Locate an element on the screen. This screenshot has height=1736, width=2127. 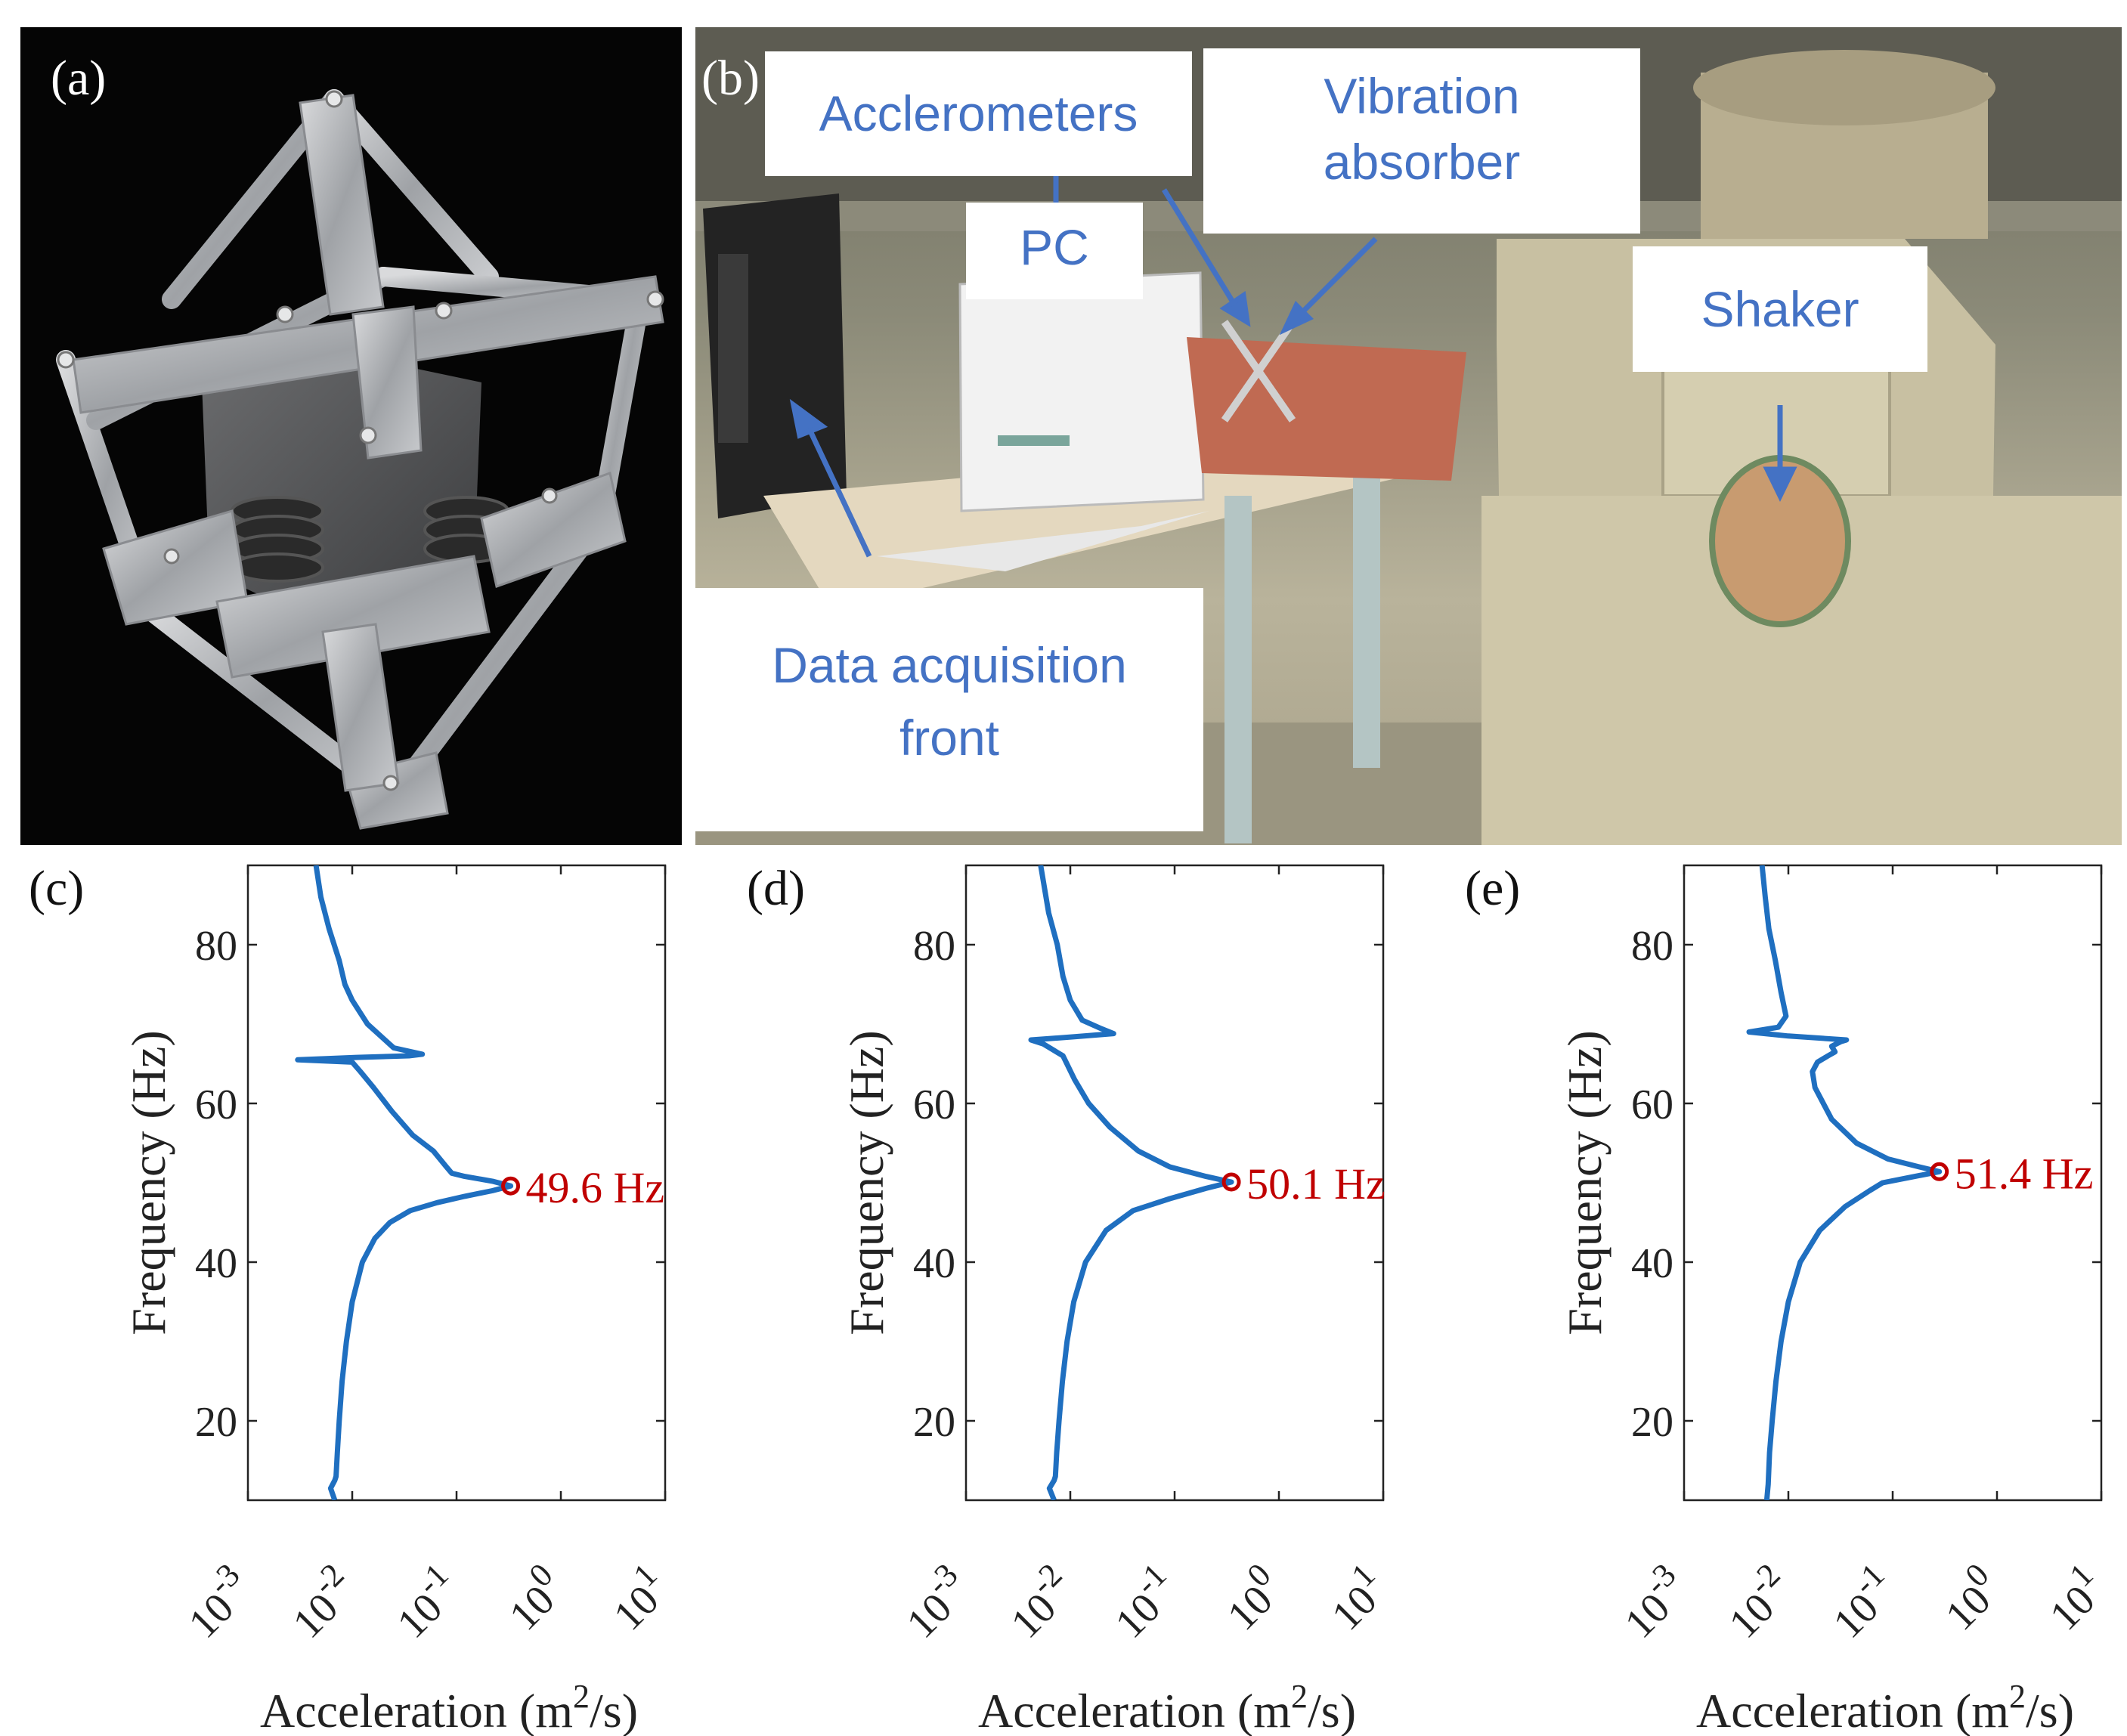
callout-data-acquisition-line1: Data acquisition is located at coordinates (949, 665).